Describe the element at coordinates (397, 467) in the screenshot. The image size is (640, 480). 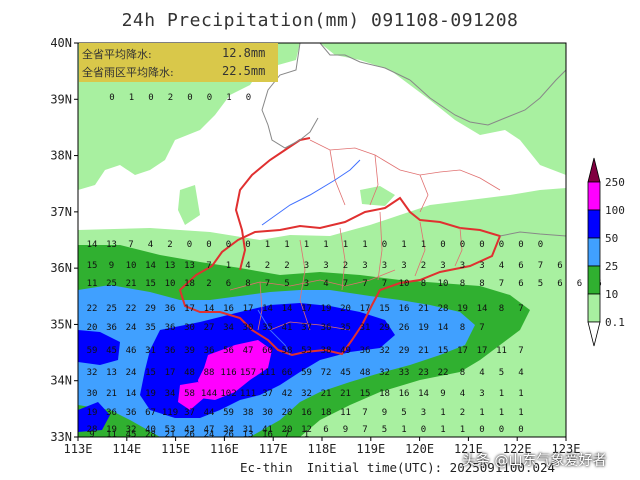
I see `footer: Ec-thin Initial time(UTC): 2025091100.024` at that location.